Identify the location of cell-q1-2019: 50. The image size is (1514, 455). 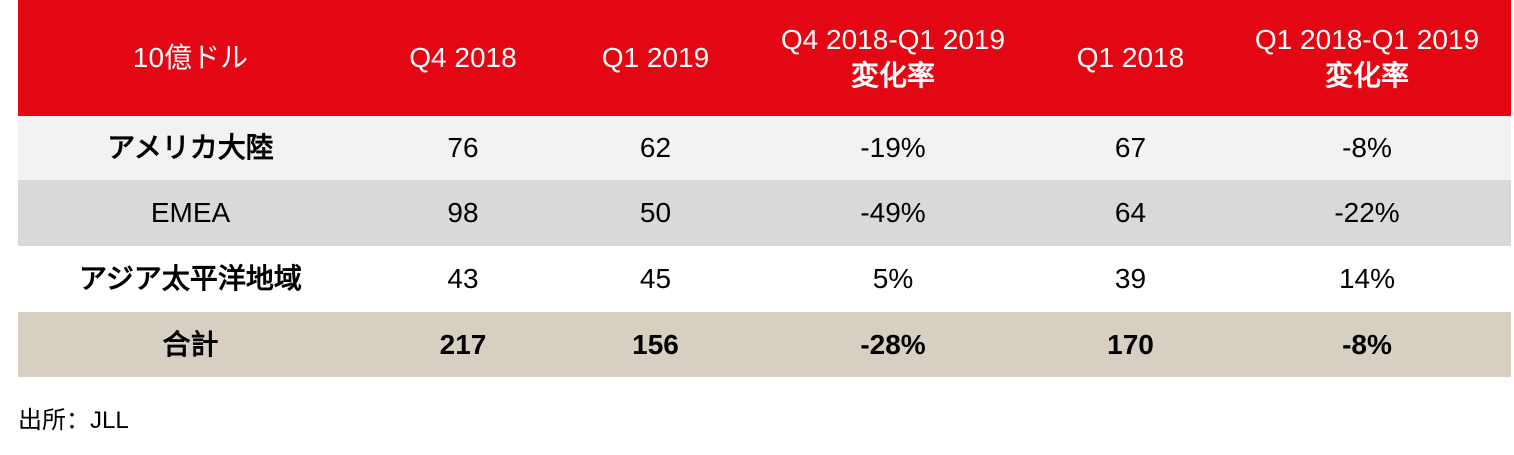
(655, 212).